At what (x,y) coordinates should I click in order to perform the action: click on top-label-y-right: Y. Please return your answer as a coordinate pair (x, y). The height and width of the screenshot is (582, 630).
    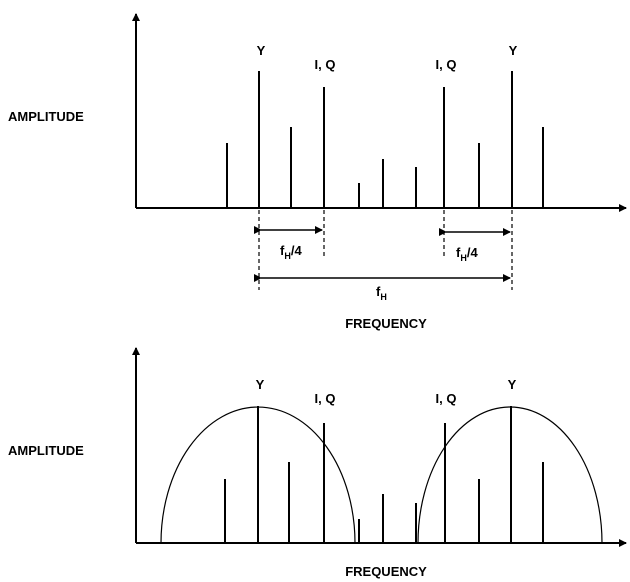
    Looking at the image, I should click on (513, 50).